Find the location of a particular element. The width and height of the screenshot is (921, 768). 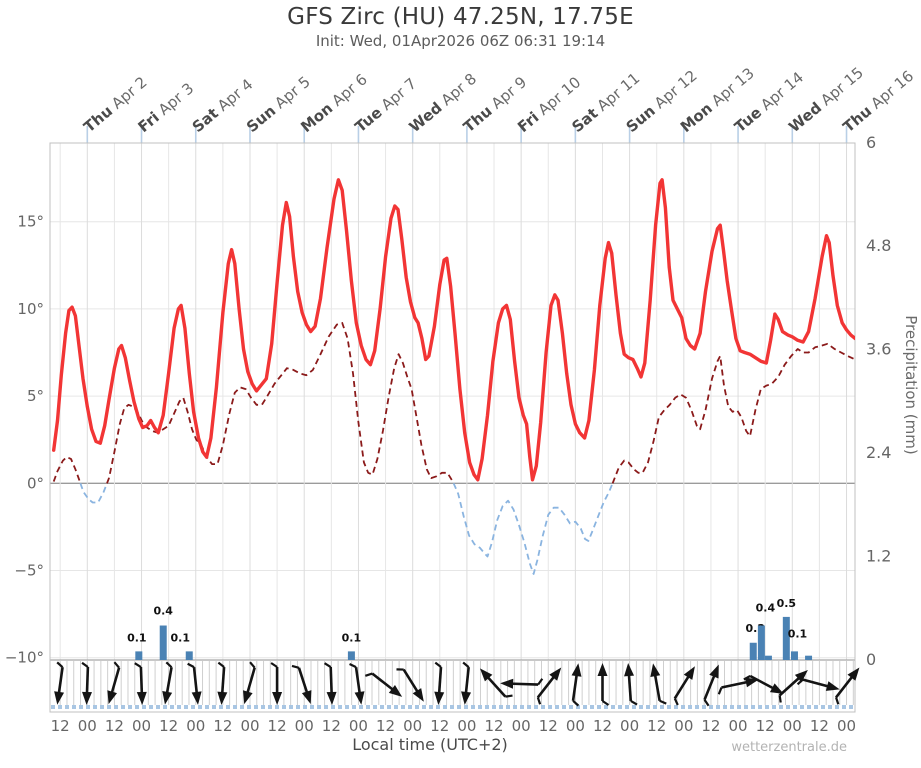

svg-text: 10° is located at coordinates (30, 309).